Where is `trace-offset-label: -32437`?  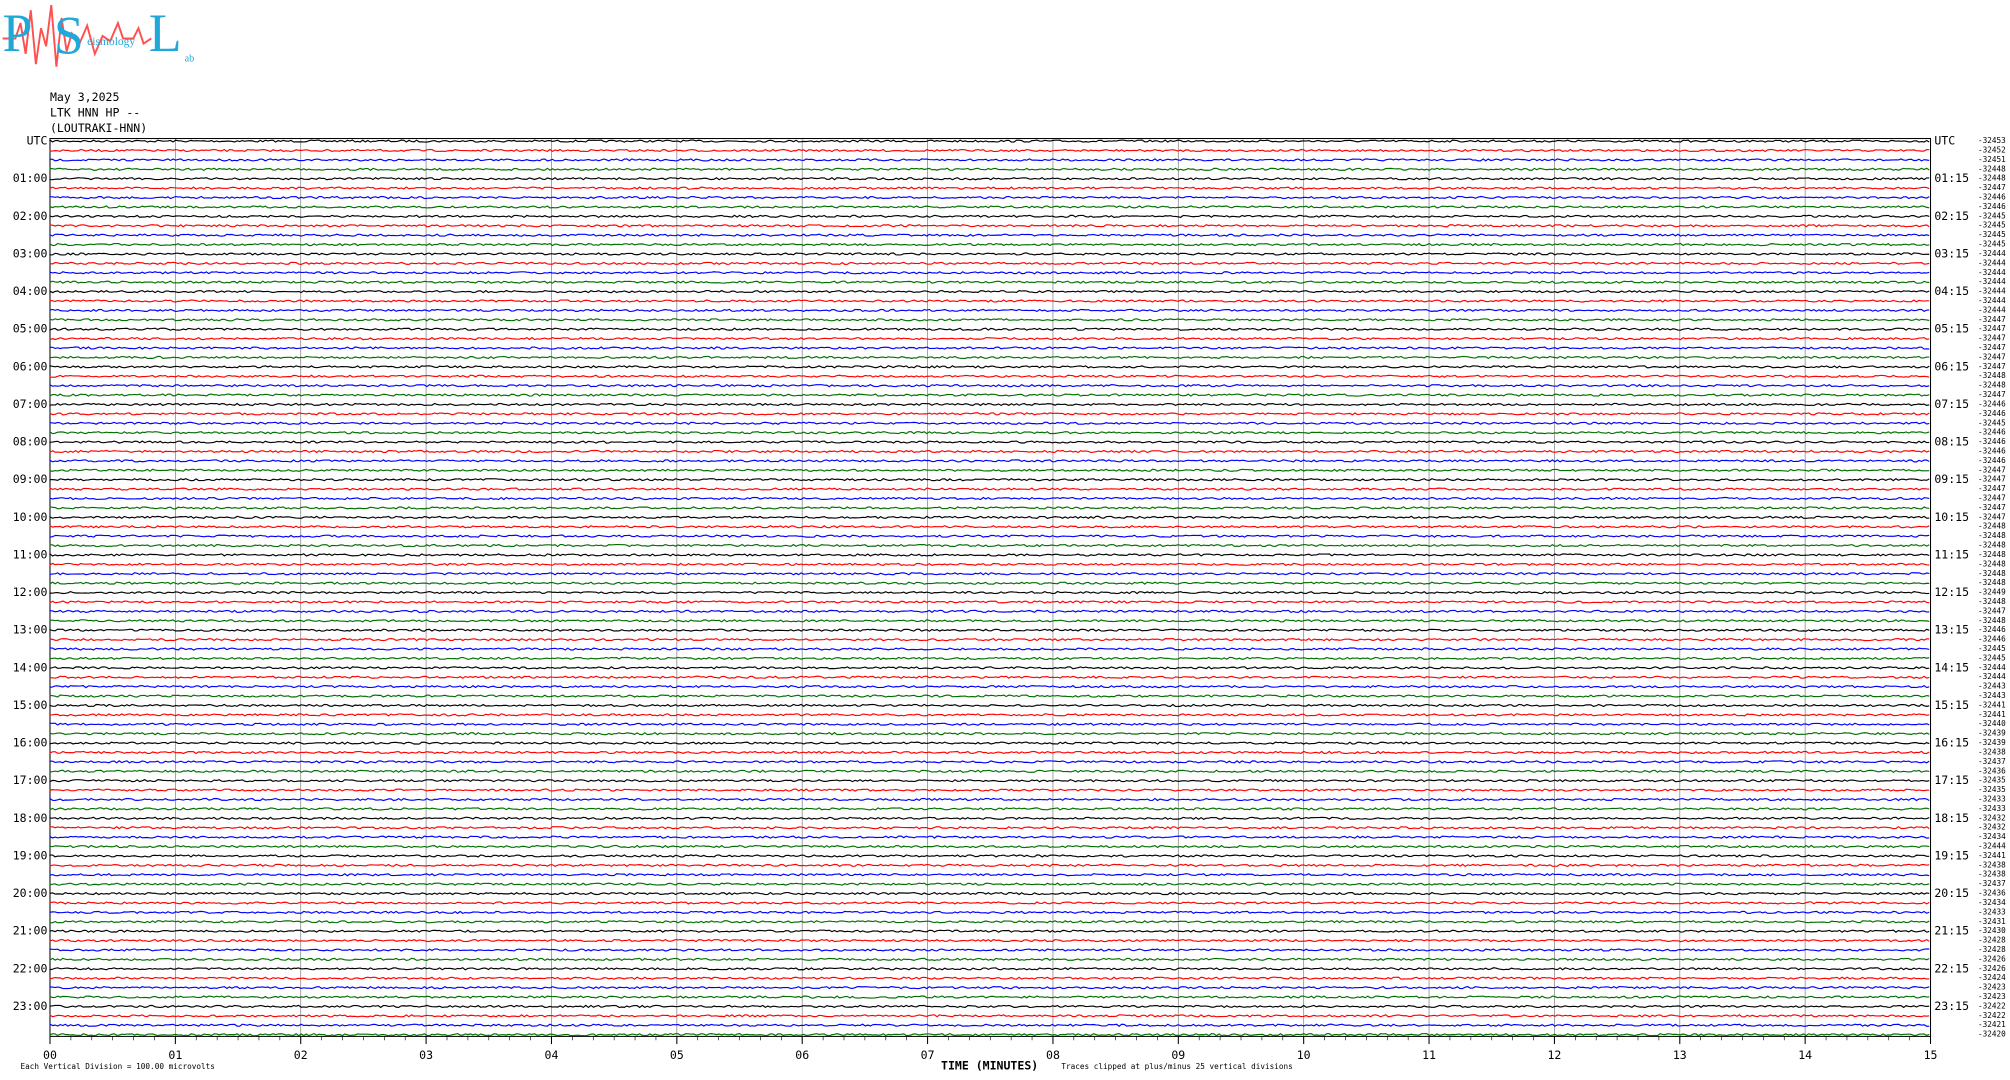
trace-offset-label: -32437 is located at coordinates (1992, 761).